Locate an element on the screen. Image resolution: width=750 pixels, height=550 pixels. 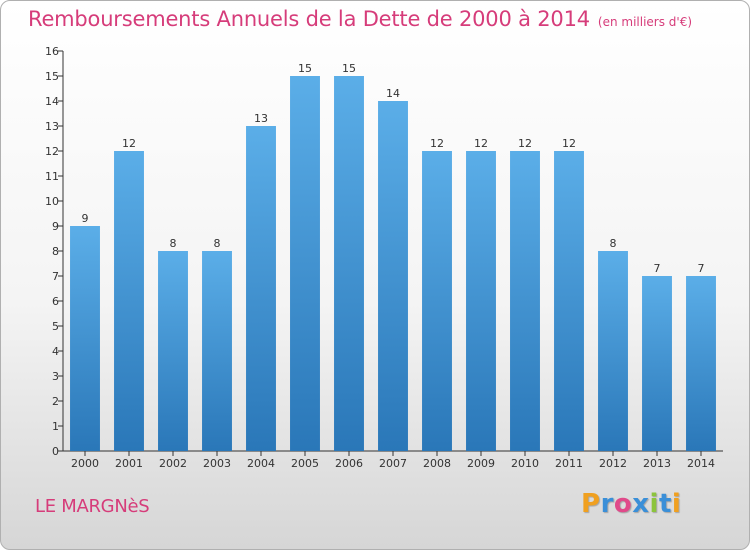
x-tick-label: 2013 is located at coordinates (657, 463).